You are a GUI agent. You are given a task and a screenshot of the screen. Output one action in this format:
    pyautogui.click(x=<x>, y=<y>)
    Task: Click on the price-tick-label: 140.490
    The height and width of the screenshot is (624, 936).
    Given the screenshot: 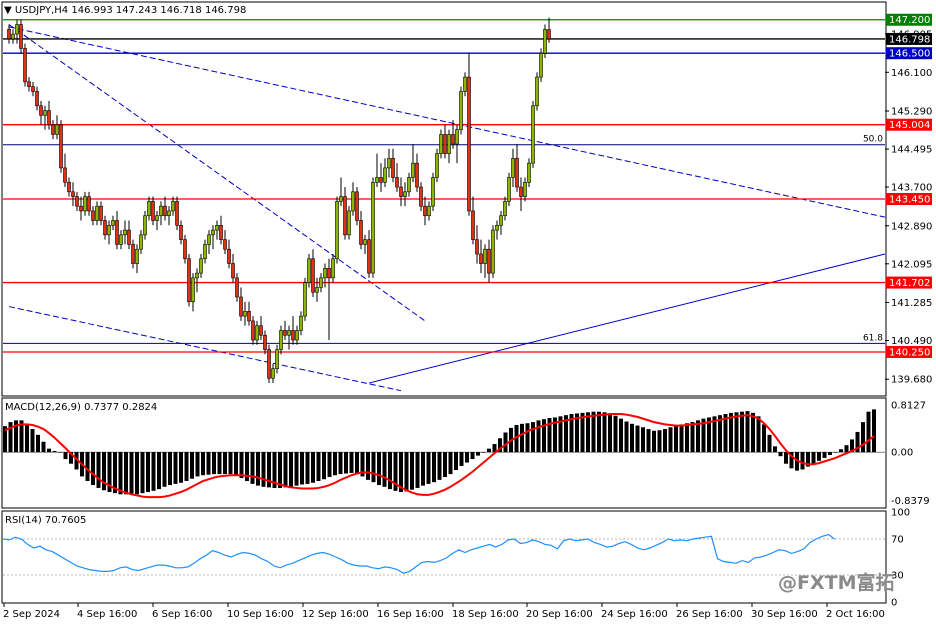 What is the action you would take?
    pyautogui.click(x=911, y=341)
    